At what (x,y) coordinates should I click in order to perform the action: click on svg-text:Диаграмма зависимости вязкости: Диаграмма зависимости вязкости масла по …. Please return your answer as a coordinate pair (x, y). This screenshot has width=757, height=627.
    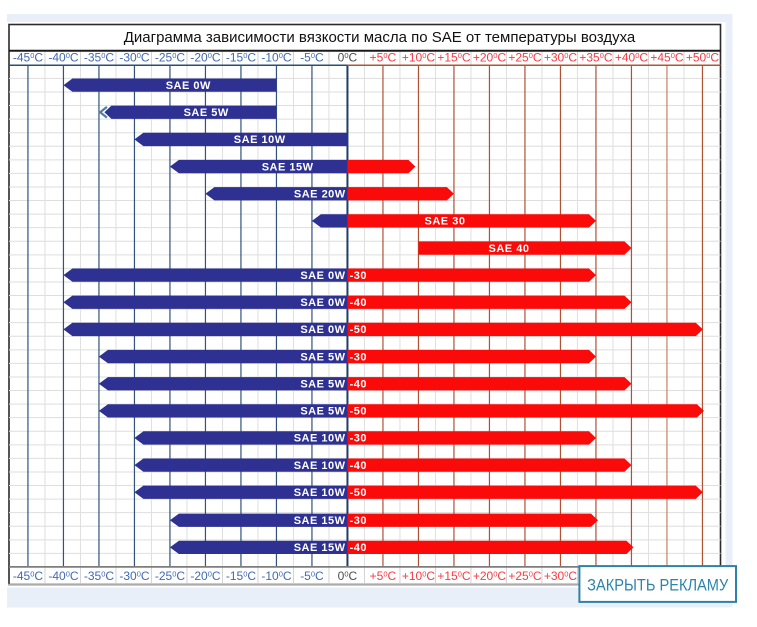
    Looking at the image, I should click on (380, 37).